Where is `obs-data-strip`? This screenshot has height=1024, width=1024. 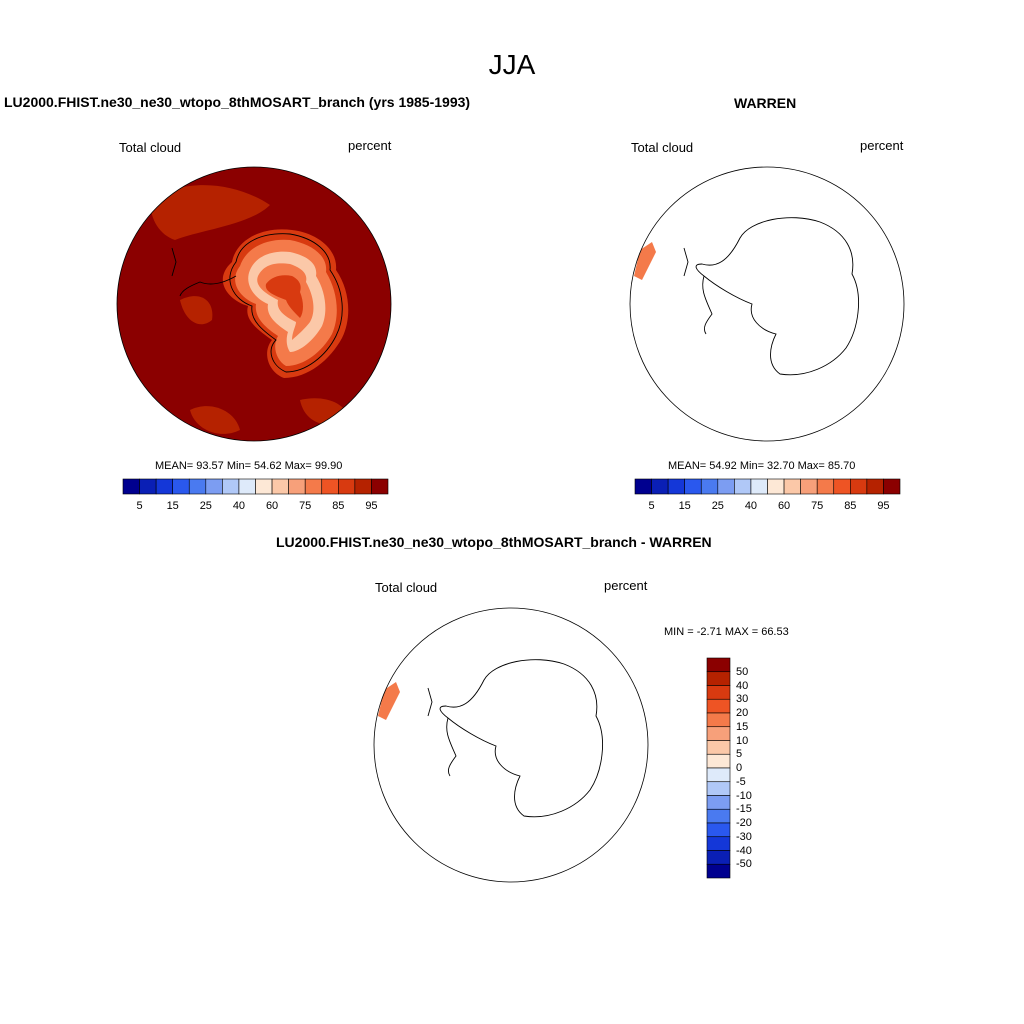
obs-data-strip is located at coordinates (645, 261).